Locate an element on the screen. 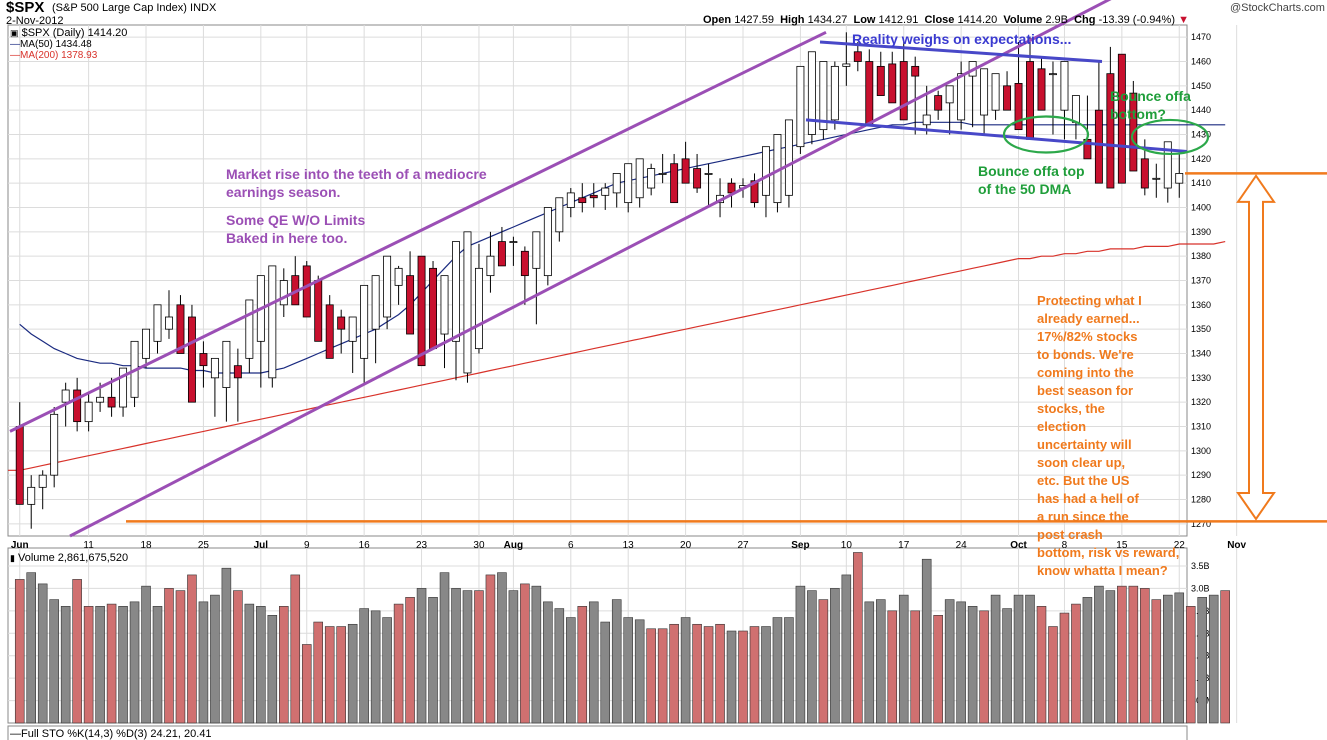 The width and height of the screenshot is (1327, 740). volume-tick-label: 3.0B is located at coordinates (1200, 588).